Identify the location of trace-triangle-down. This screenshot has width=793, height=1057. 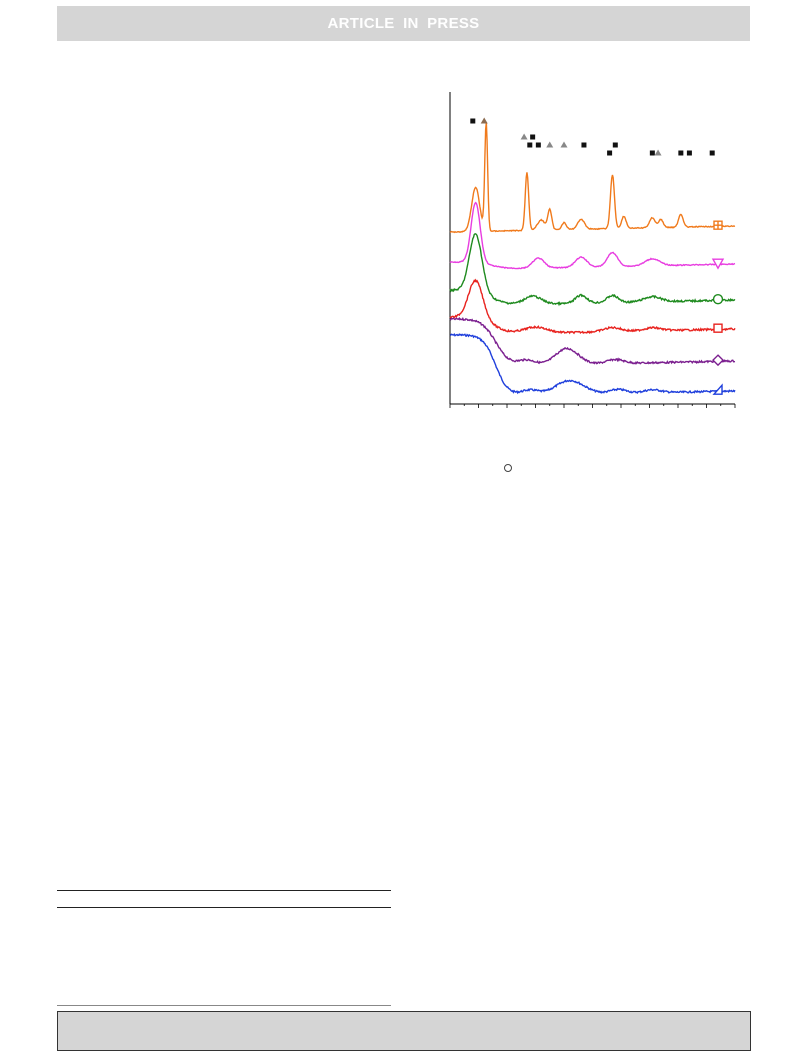
(592, 235).